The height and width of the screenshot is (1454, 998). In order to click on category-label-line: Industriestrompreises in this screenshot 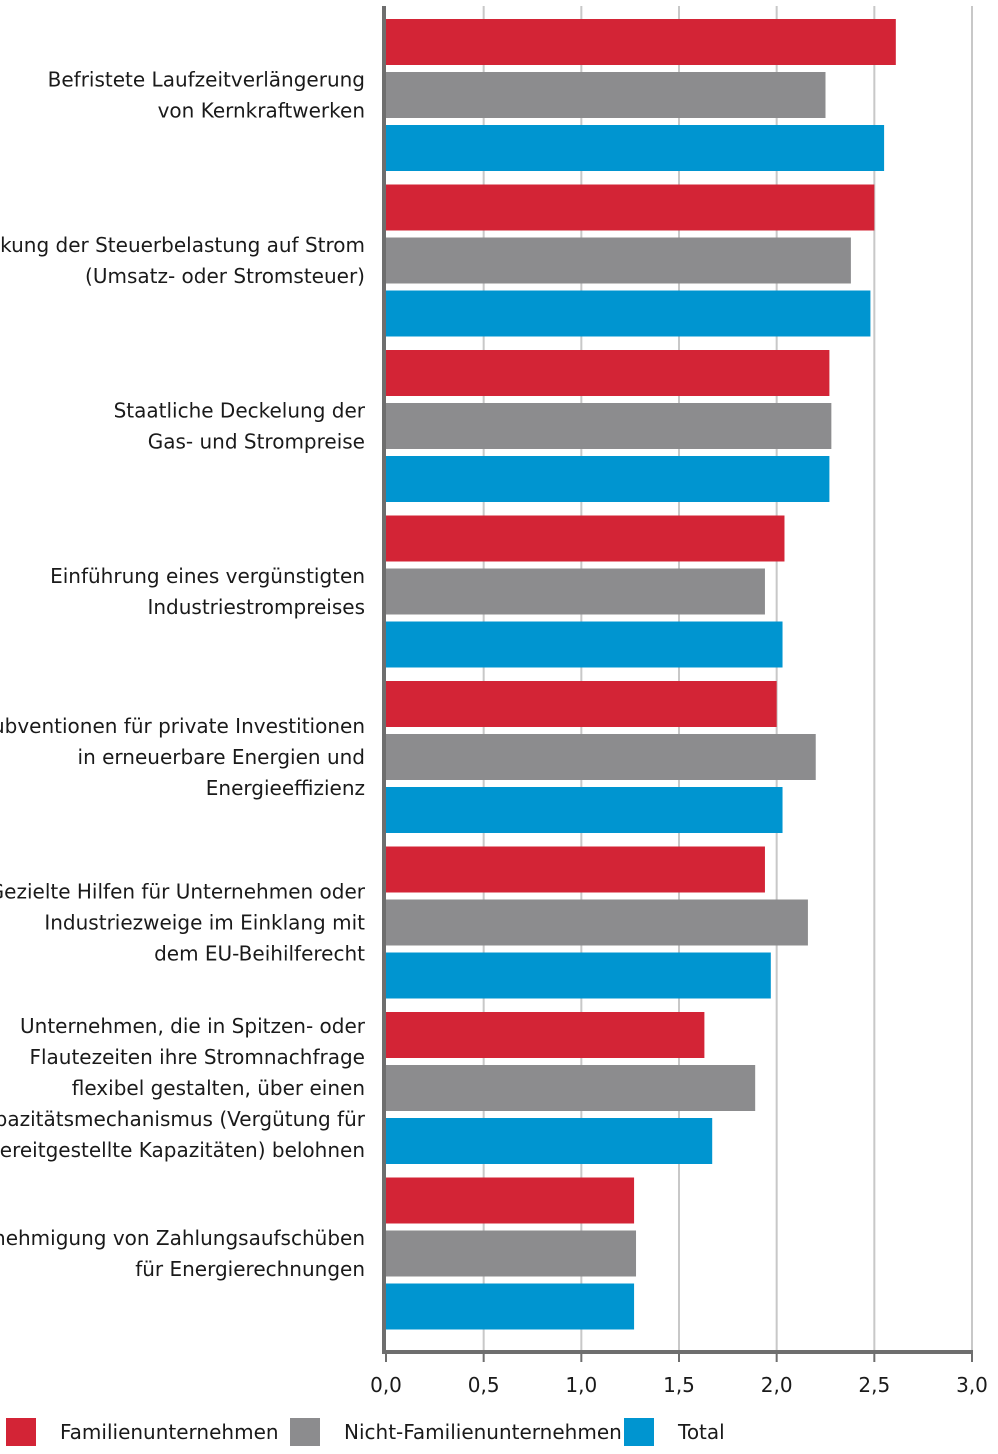, I will do `click(256, 607)`.